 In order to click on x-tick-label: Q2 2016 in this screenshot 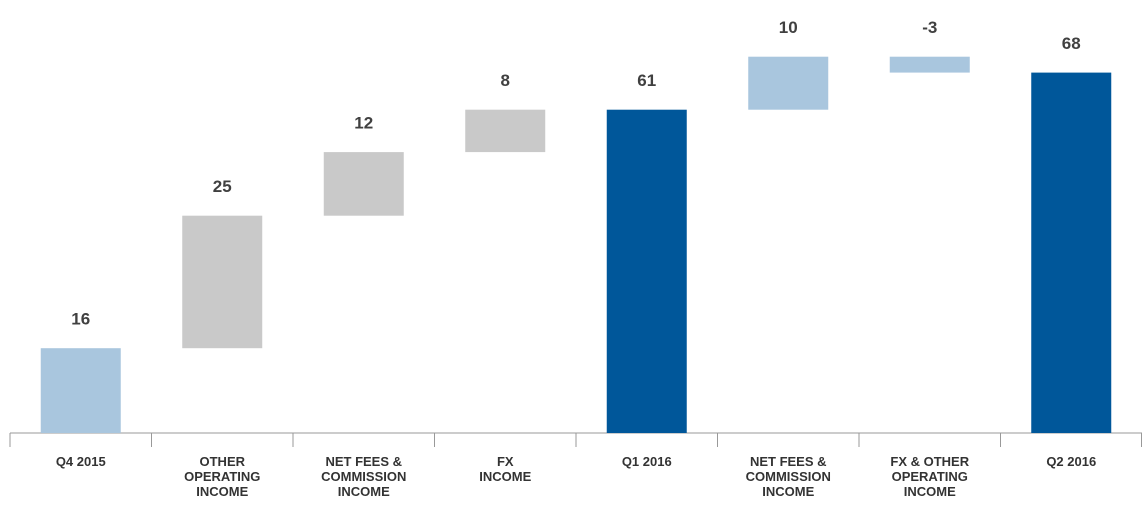, I will do `click(1071, 461)`.